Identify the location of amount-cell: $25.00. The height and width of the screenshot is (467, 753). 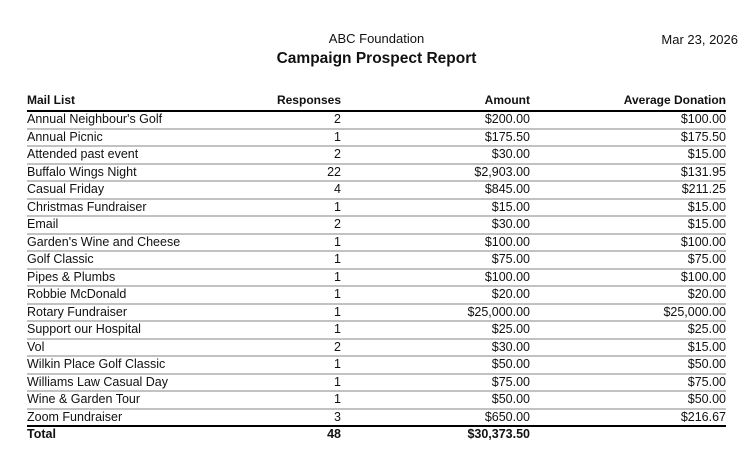
(435, 330).